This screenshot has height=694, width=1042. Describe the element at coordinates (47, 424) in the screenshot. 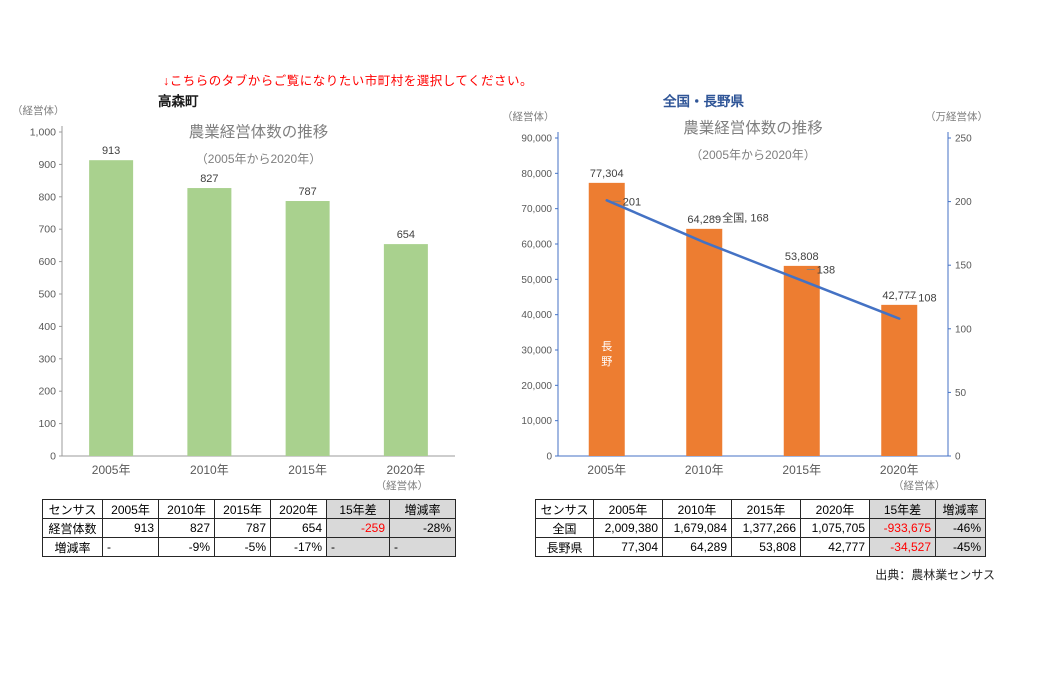

I see `y-axis-tick-label: 100` at that location.